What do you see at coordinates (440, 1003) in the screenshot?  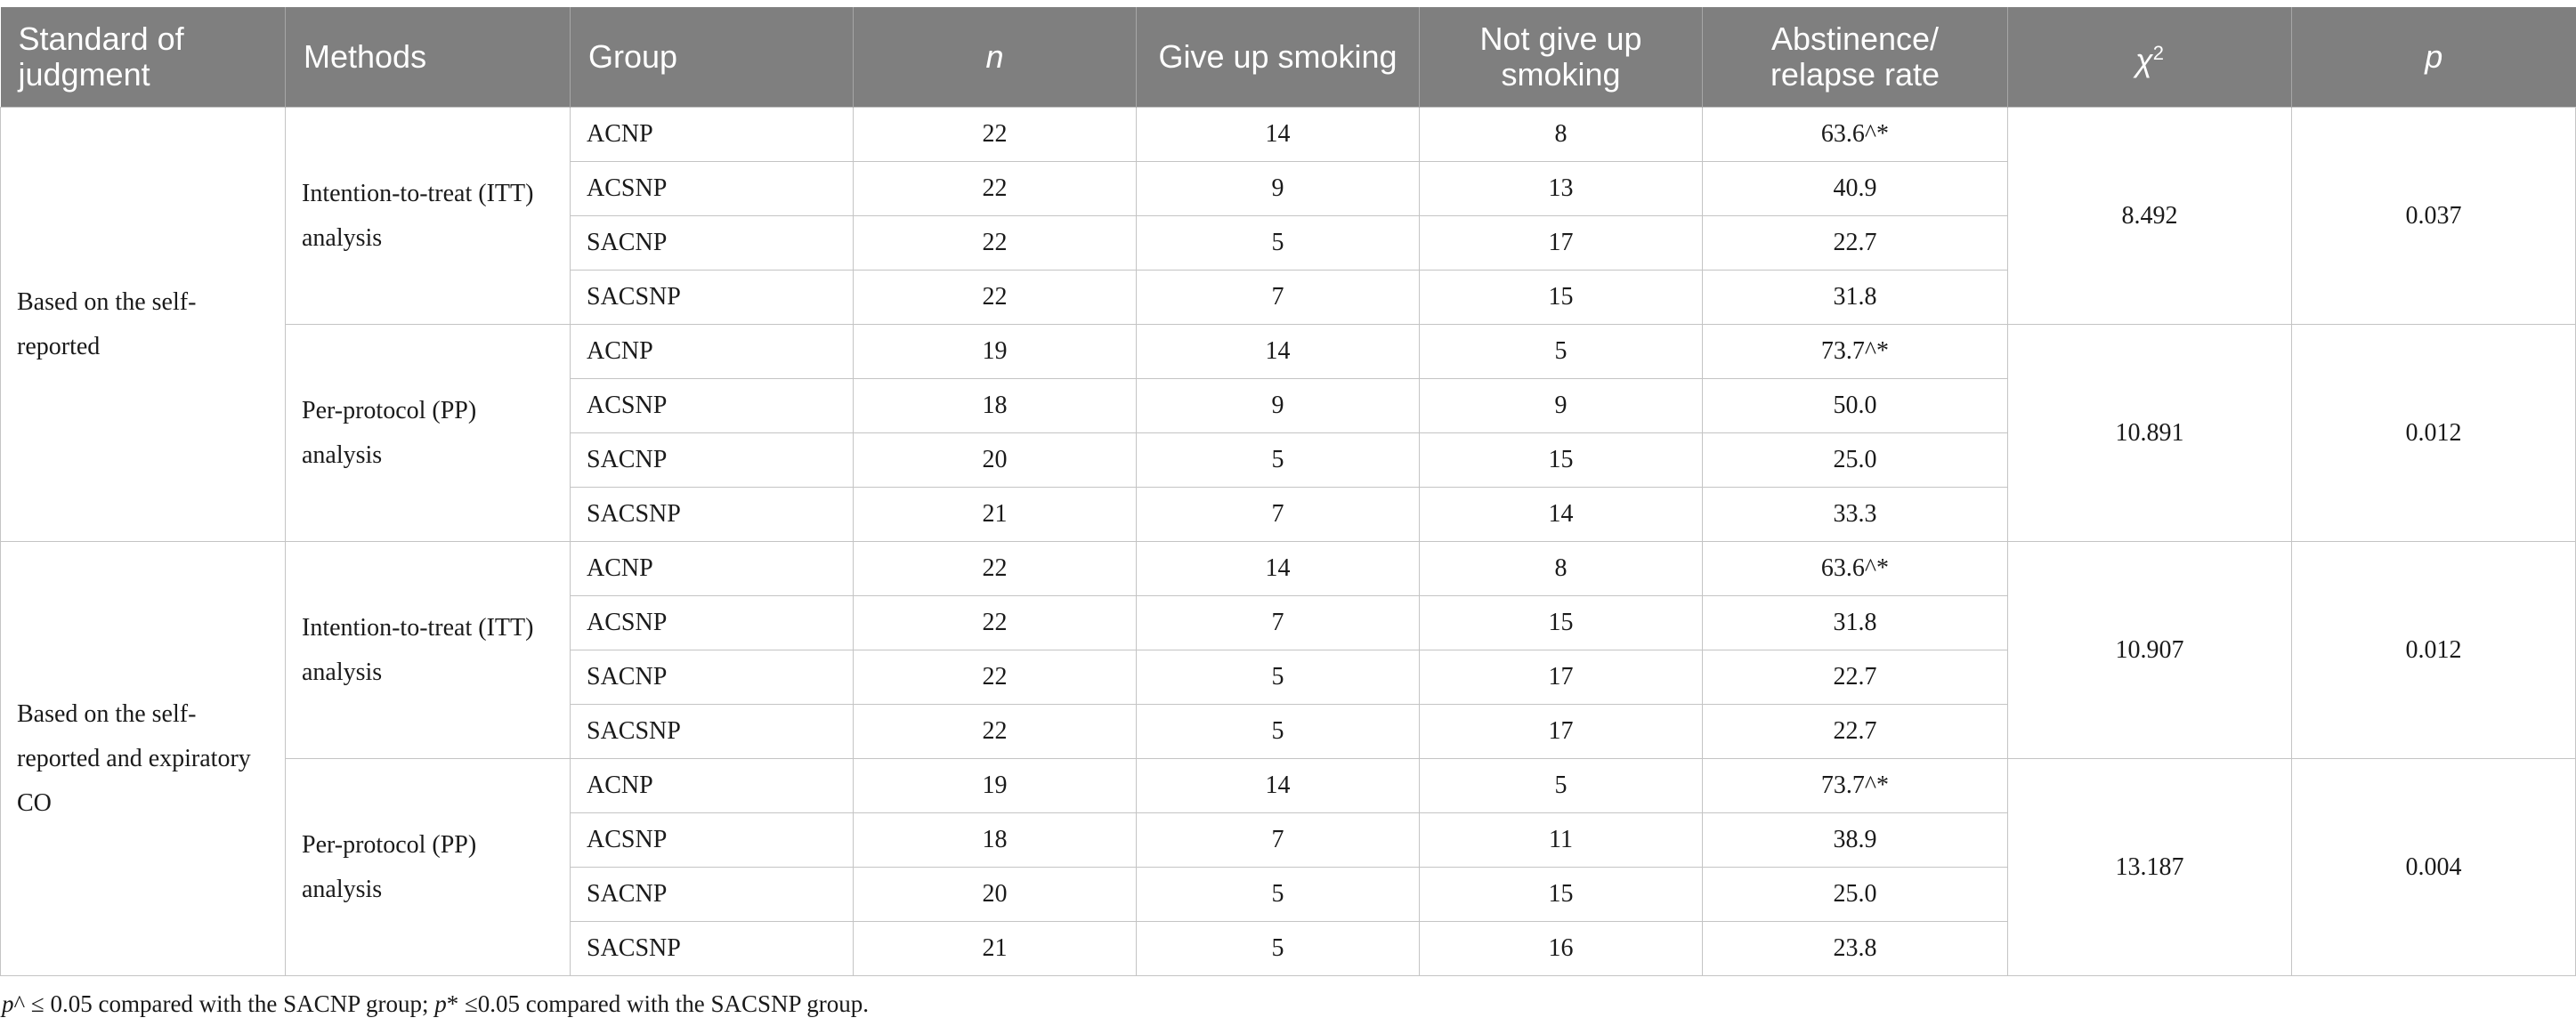 I see `footnote-p-symbol-2: p` at bounding box center [440, 1003].